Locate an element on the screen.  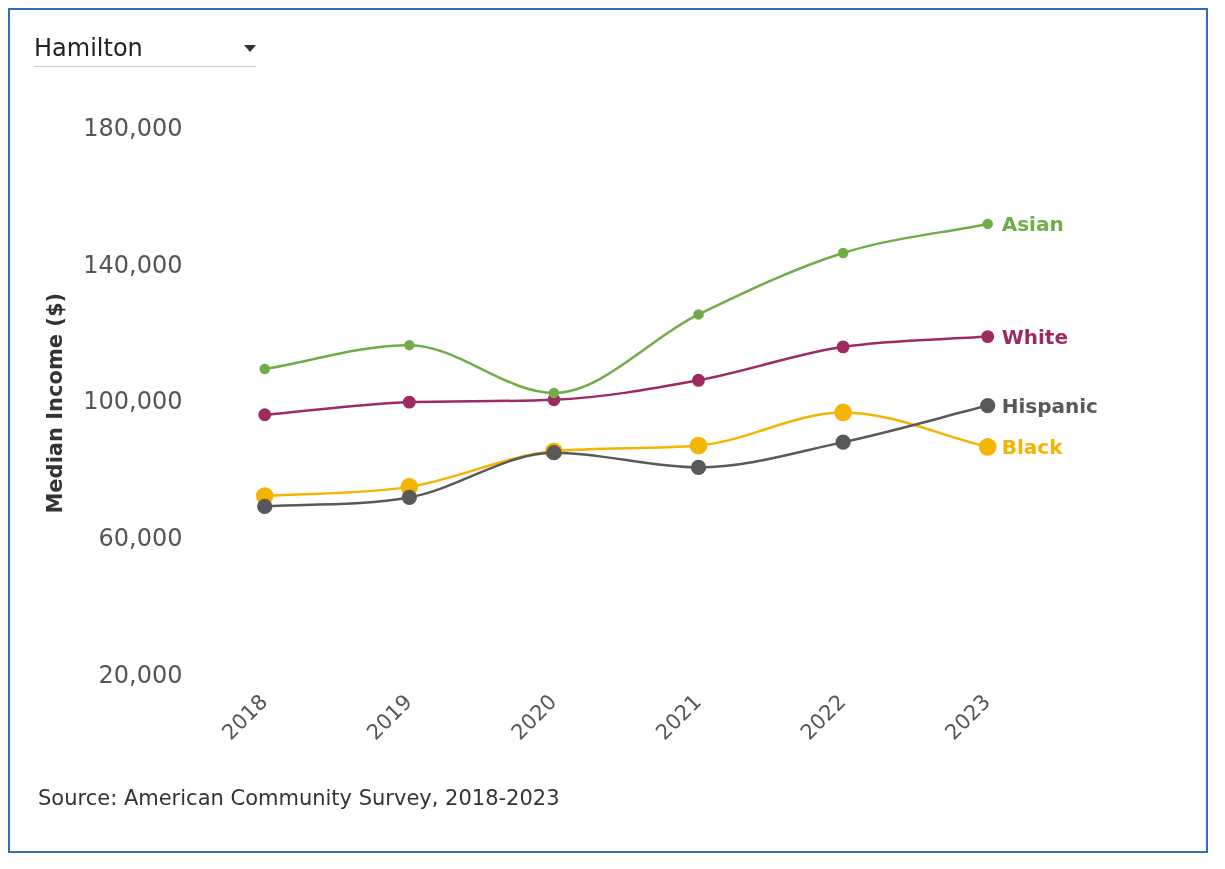
y-tick-label: 140,000 is located at coordinates (133, 264).